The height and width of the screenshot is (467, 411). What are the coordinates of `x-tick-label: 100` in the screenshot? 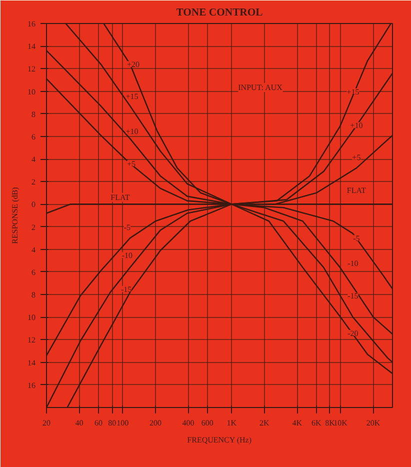 It's located at (122, 423).